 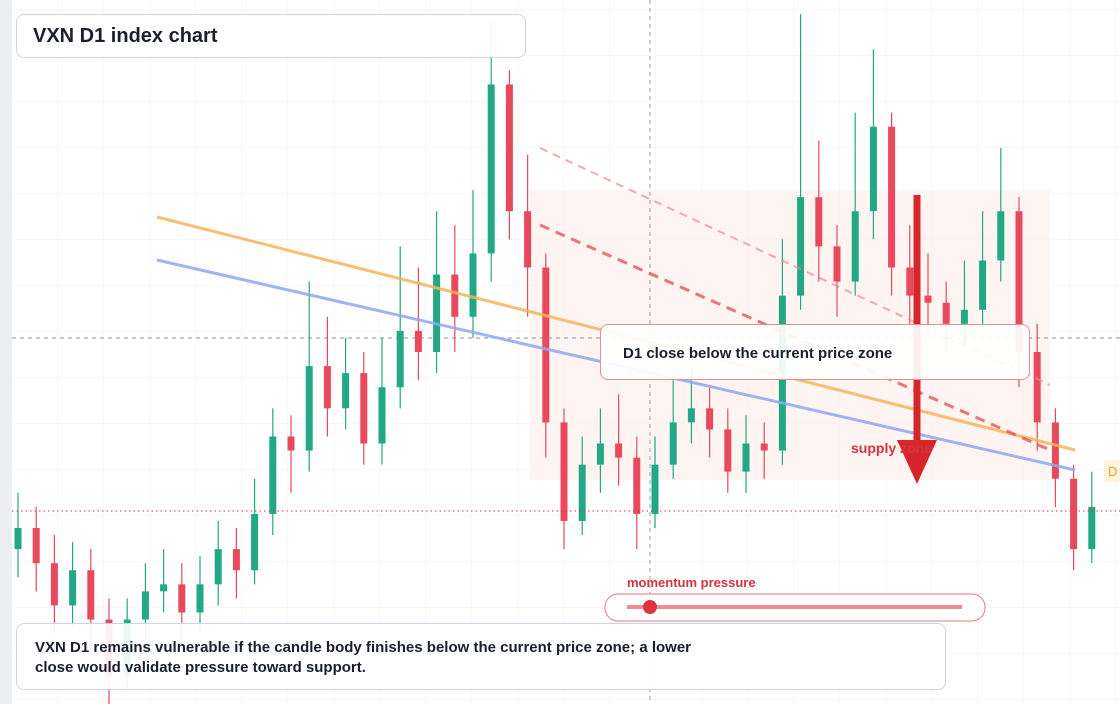 I want to click on slider-label: momentum pressure, so click(x=691, y=582).